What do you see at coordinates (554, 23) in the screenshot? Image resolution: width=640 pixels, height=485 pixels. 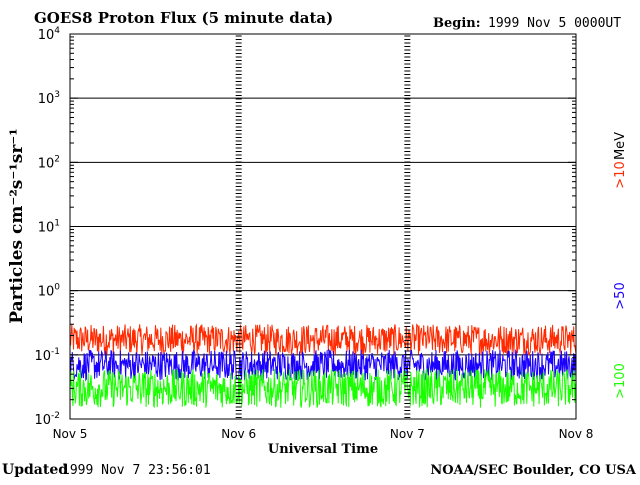 I see `begin-value: 1999 Nov 5 0000UT` at bounding box center [554, 23].